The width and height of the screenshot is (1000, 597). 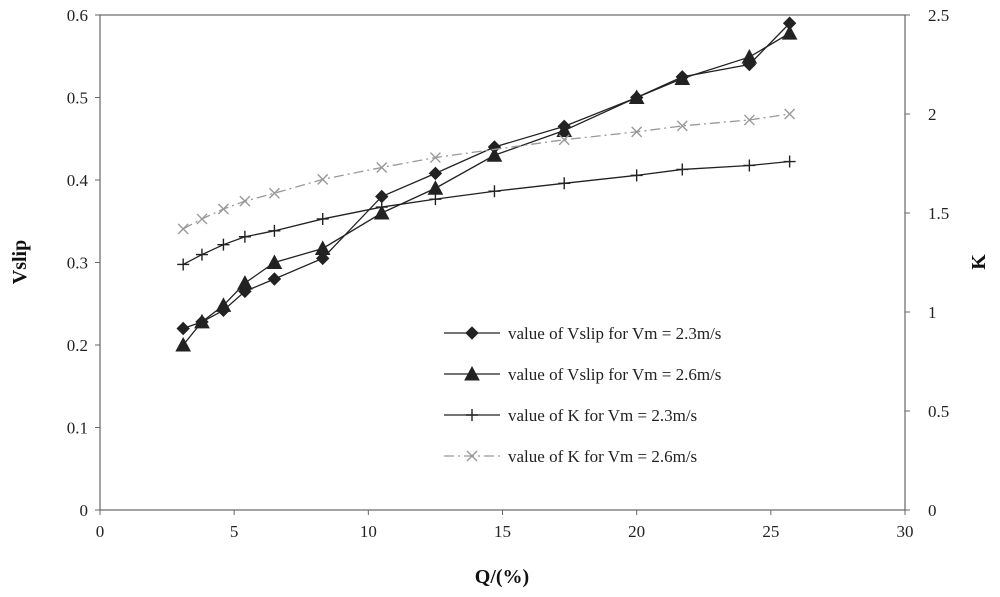 What do you see at coordinates (100, 531) in the screenshot?
I see `x-tick-label: 0` at bounding box center [100, 531].